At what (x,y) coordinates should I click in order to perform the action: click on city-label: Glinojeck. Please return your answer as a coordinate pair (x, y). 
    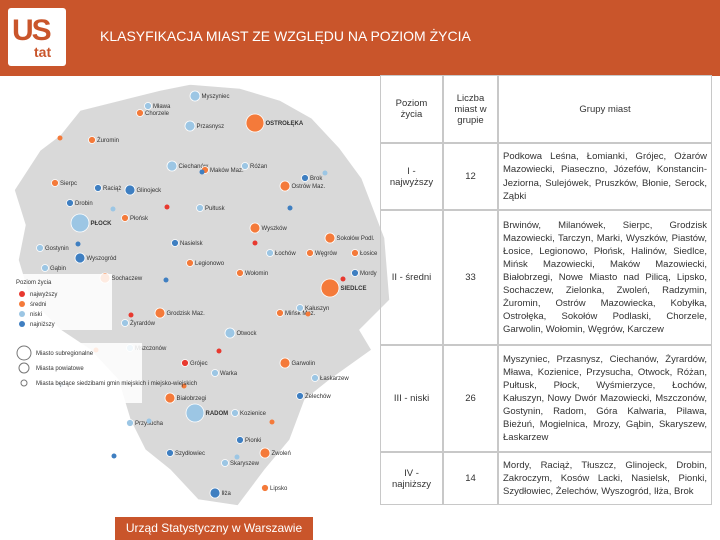
    Looking at the image, I should click on (150, 191).